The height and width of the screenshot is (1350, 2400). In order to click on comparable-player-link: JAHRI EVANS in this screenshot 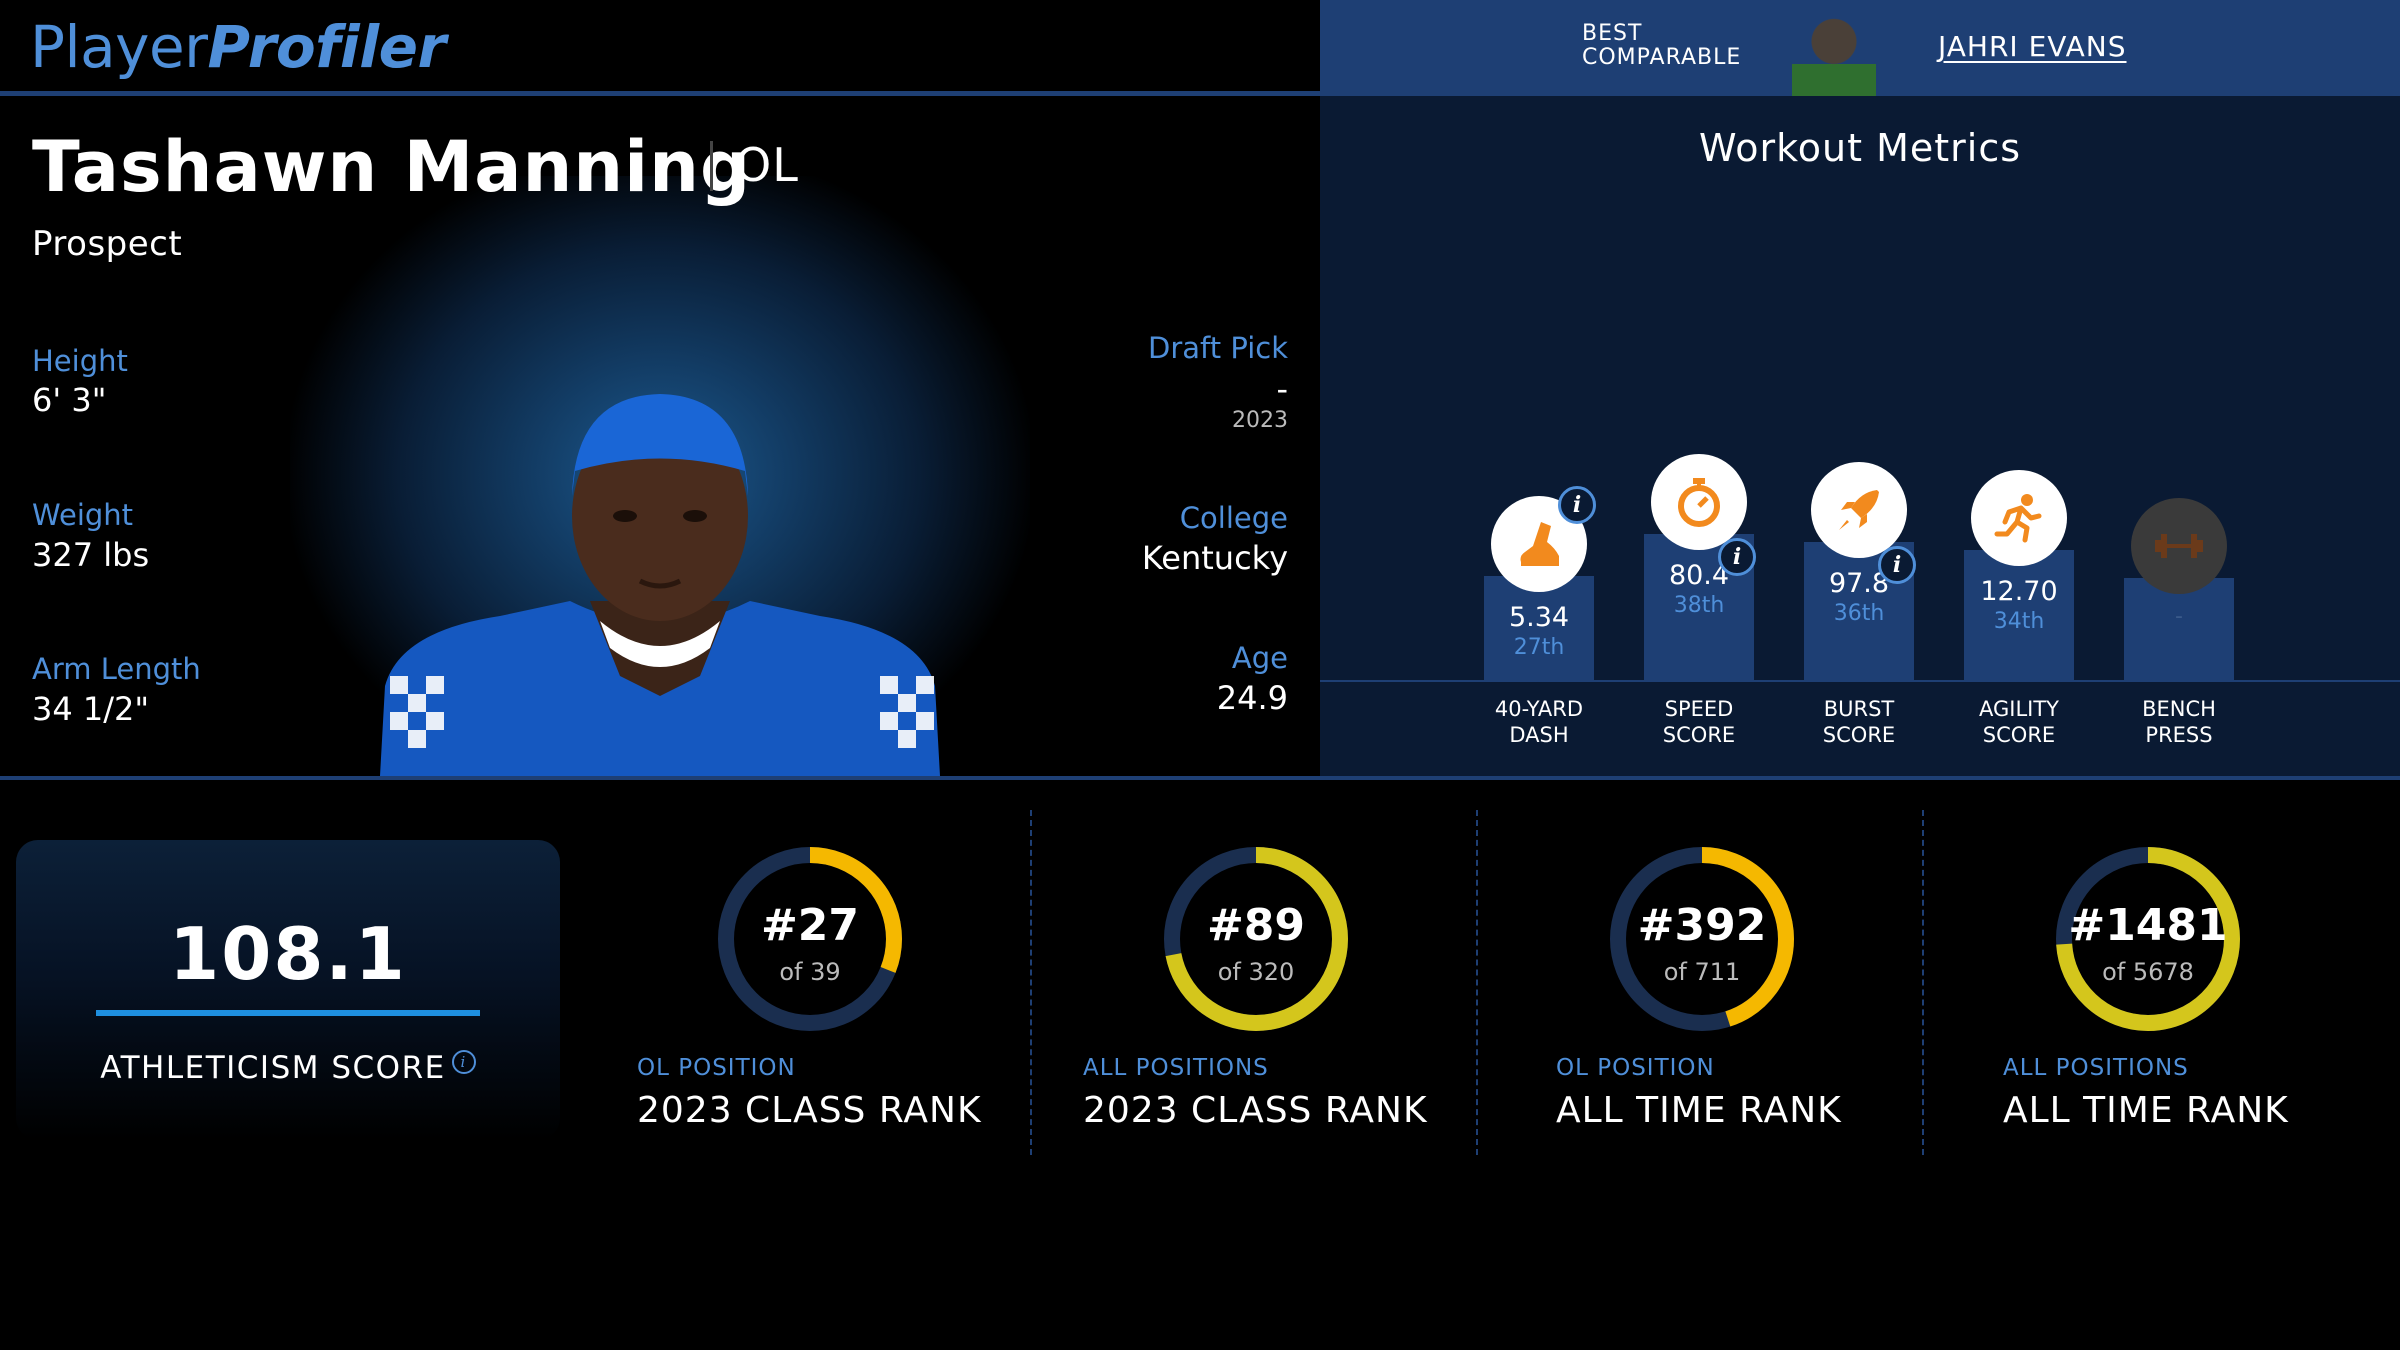, I will do `click(2032, 46)`.